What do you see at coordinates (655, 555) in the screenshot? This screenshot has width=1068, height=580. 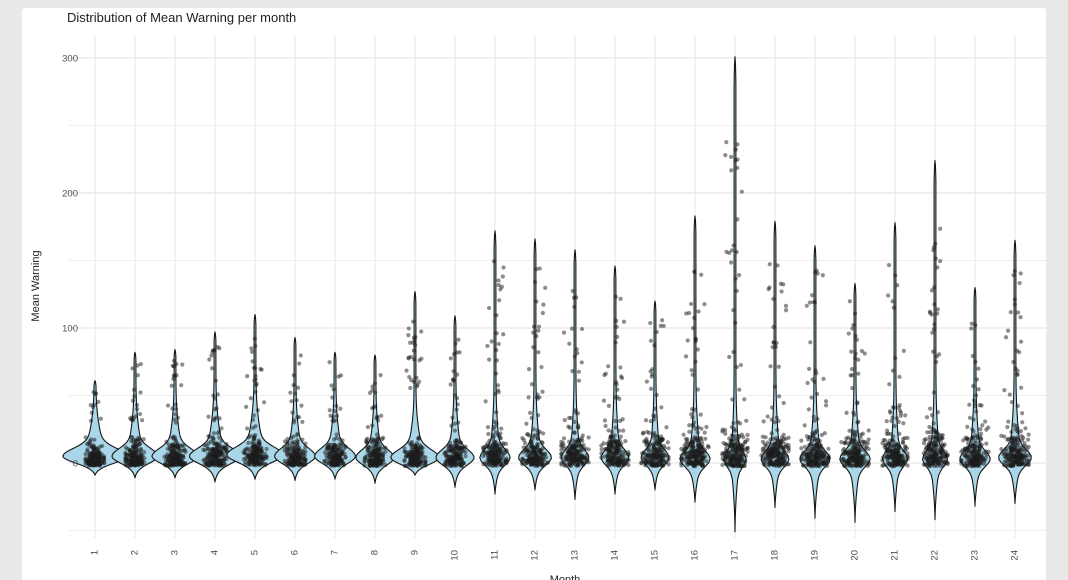 I see `x-tick-label: 15` at bounding box center [655, 555].